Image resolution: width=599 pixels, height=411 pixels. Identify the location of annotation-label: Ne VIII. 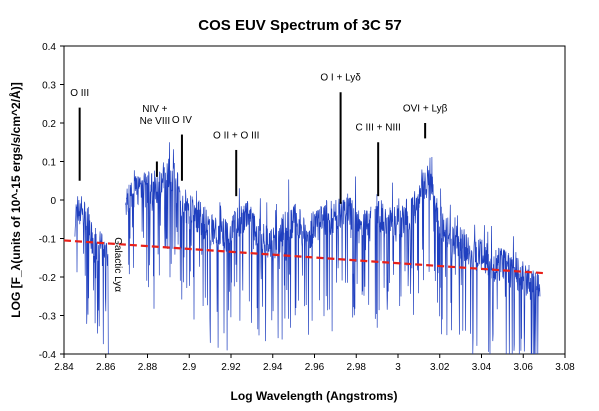
(155, 121).